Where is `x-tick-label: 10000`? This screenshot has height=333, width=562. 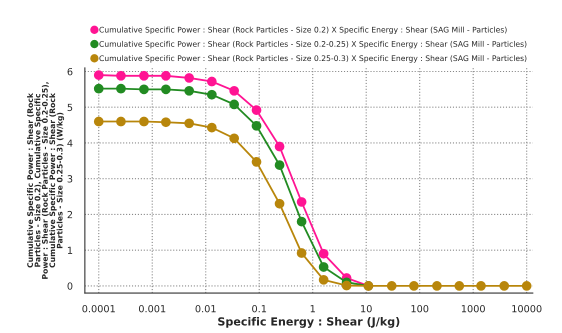 x-tick-label: 10000 is located at coordinates (527, 308).